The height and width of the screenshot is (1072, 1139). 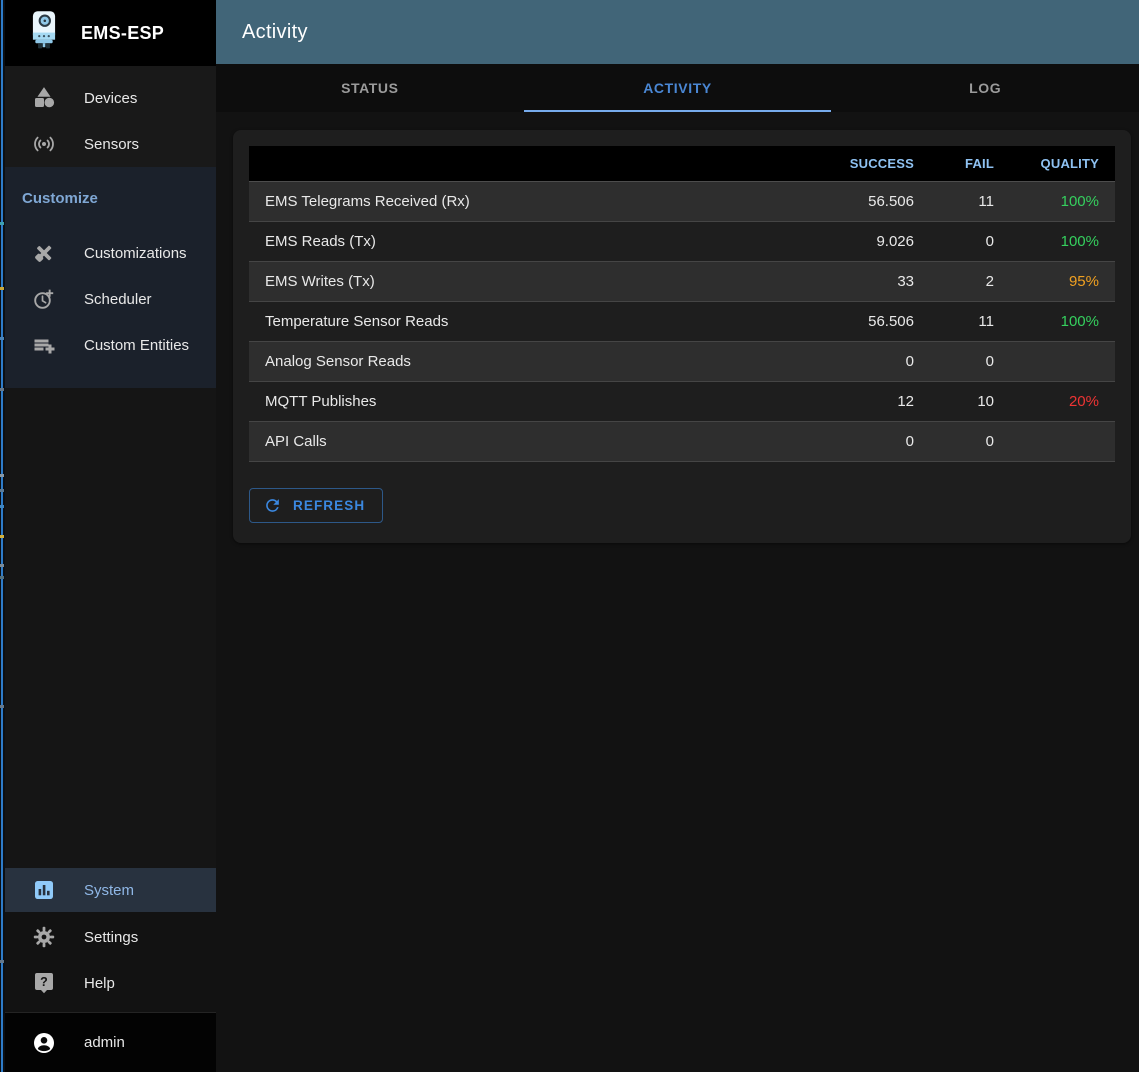 I want to click on refresh-button-label: REFRESH, so click(x=329, y=505).